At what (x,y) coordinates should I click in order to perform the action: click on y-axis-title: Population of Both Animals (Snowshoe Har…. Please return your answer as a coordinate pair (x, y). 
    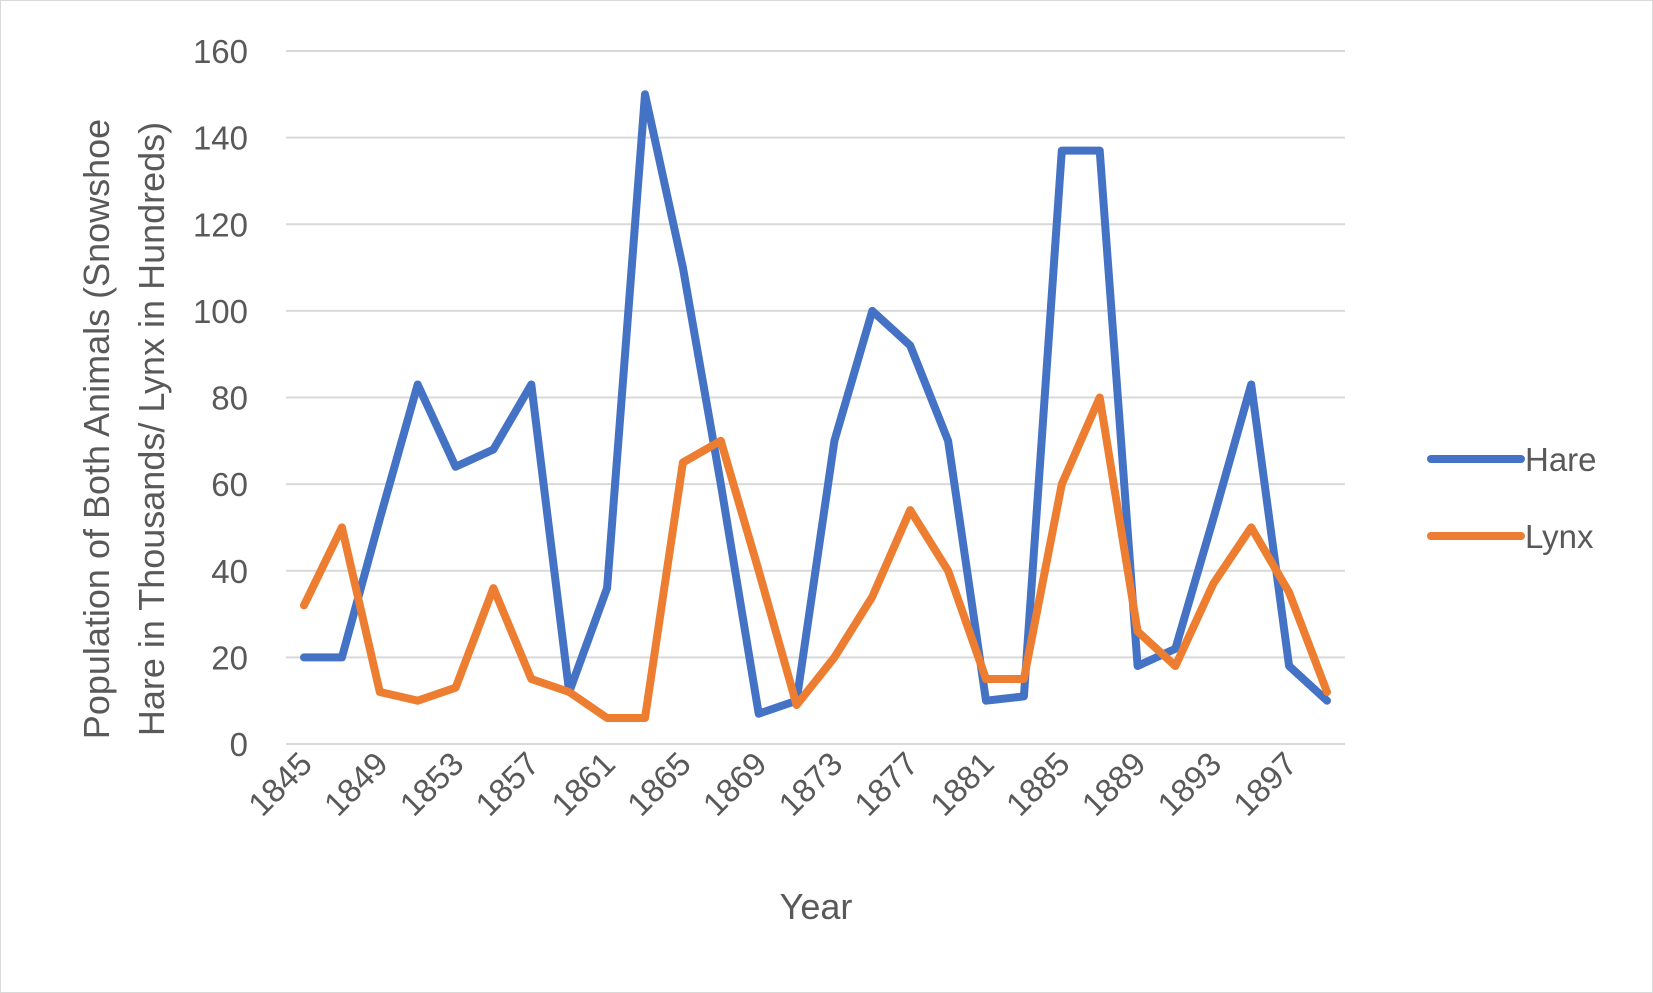
    Looking at the image, I should click on (124, 429).